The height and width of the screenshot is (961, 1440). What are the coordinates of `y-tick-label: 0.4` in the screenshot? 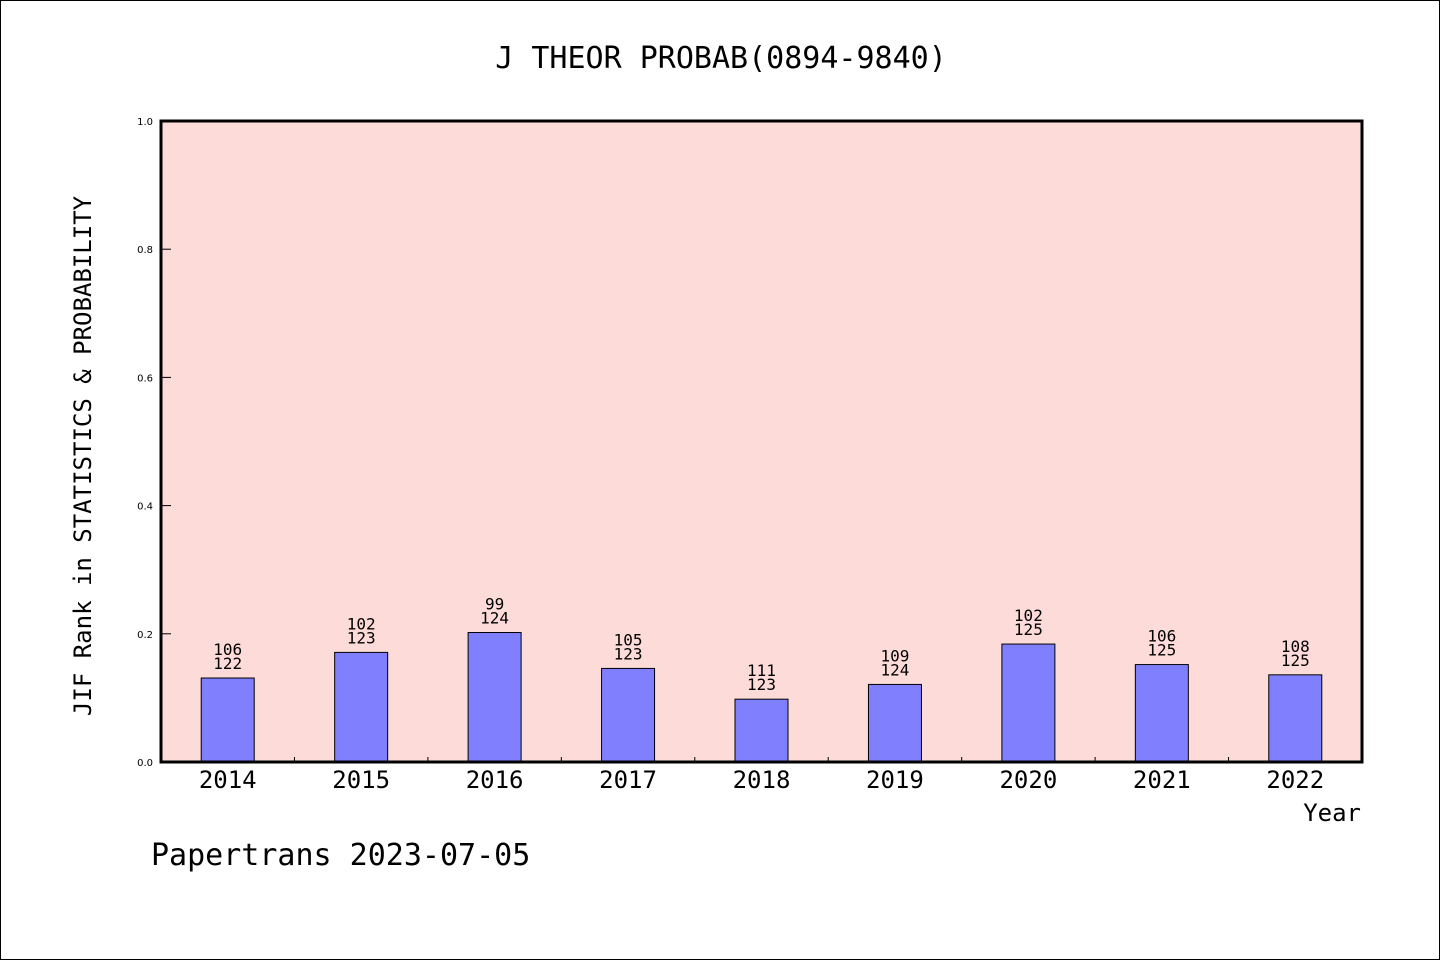 It's located at (145, 507).